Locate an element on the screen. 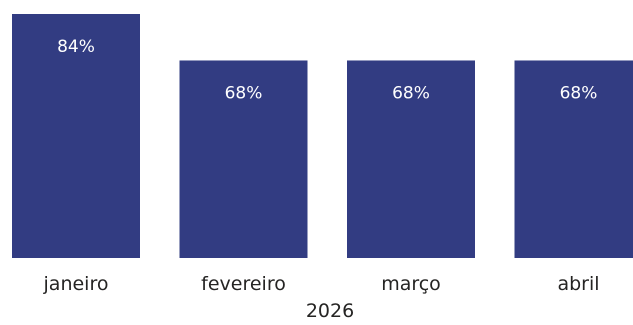 The image size is (633, 325). data-label-0: 84% is located at coordinates (76, 47).